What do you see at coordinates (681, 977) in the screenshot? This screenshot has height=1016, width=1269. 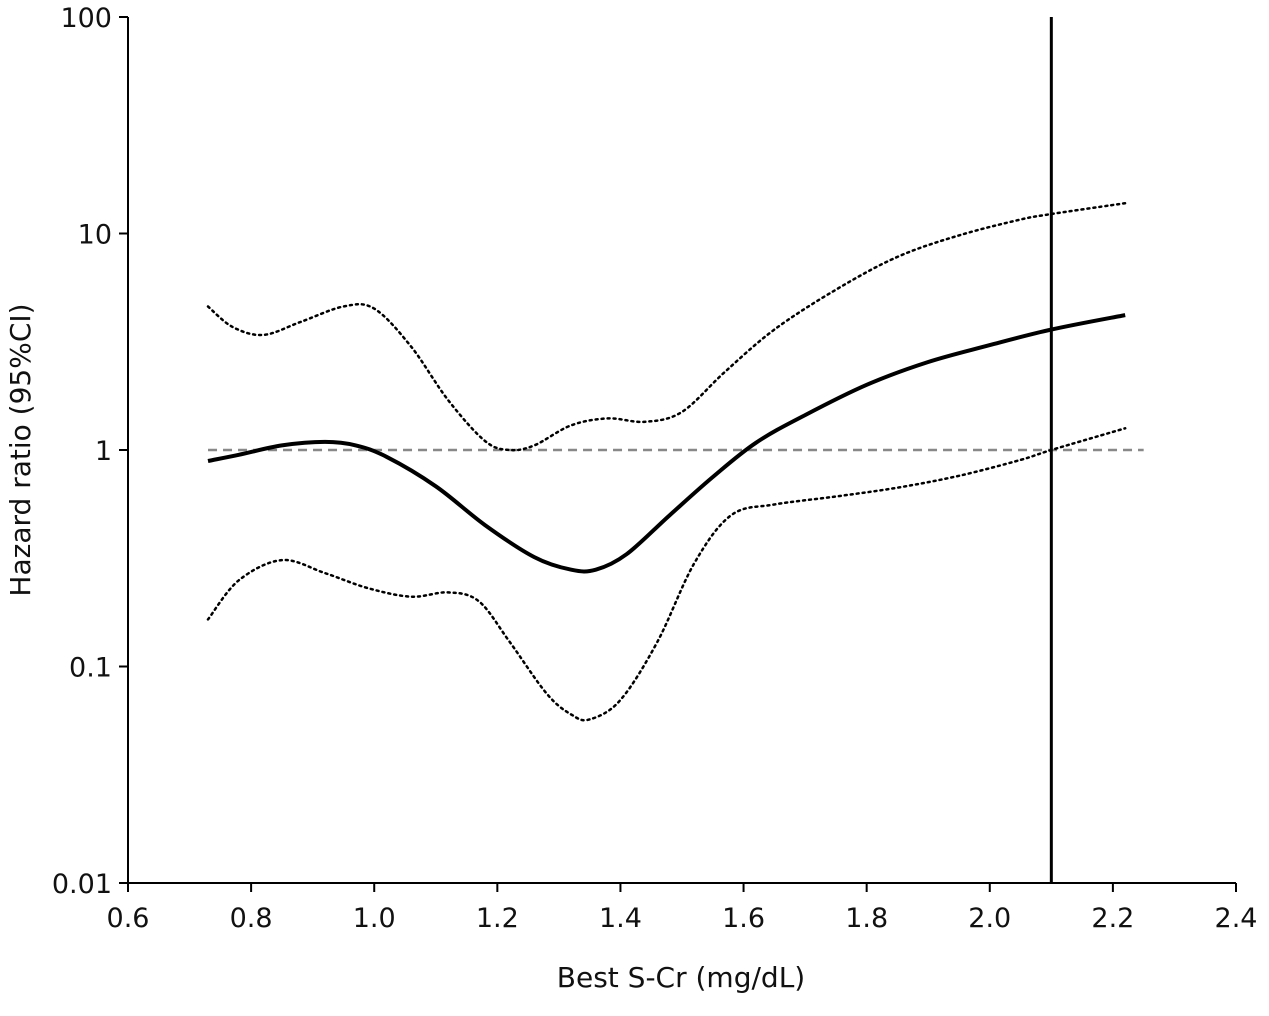 I see `x-axis-title: Best S-Cr (mg/dL)` at bounding box center [681, 977].